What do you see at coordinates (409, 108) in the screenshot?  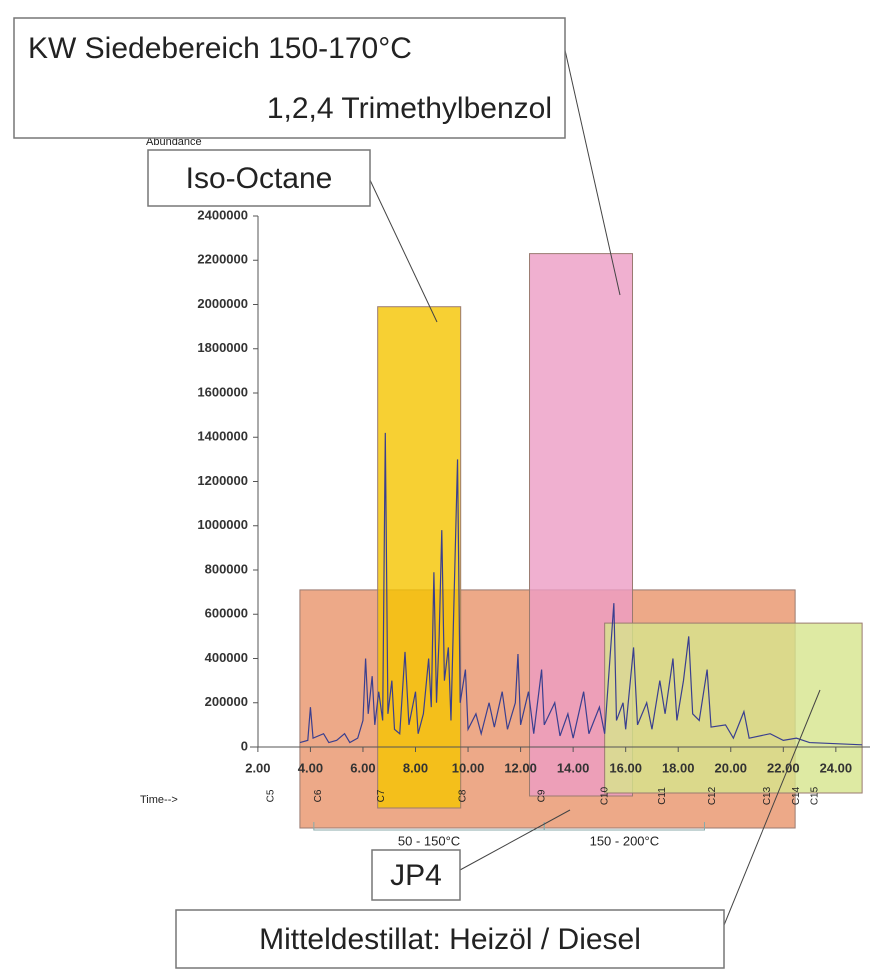 I see `callout-text: 1,2,4 Trimethylbenzol` at bounding box center [409, 108].